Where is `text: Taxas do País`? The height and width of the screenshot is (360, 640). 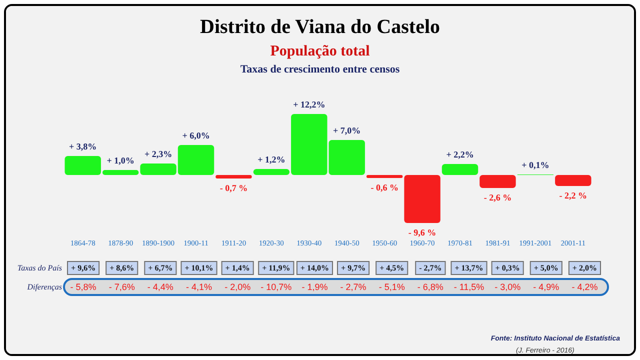
text: Taxas do País is located at coordinates (39, 268).